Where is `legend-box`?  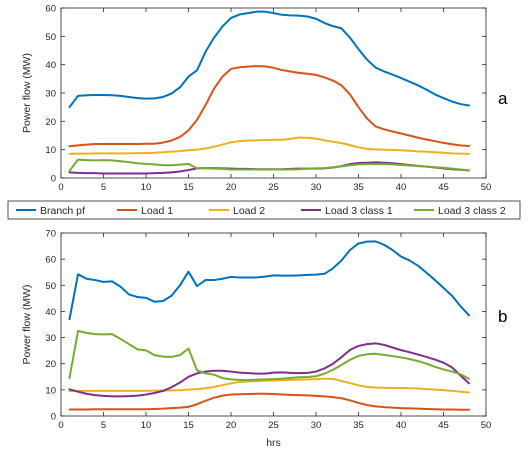 legend-box is located at coordinates (264, 210).